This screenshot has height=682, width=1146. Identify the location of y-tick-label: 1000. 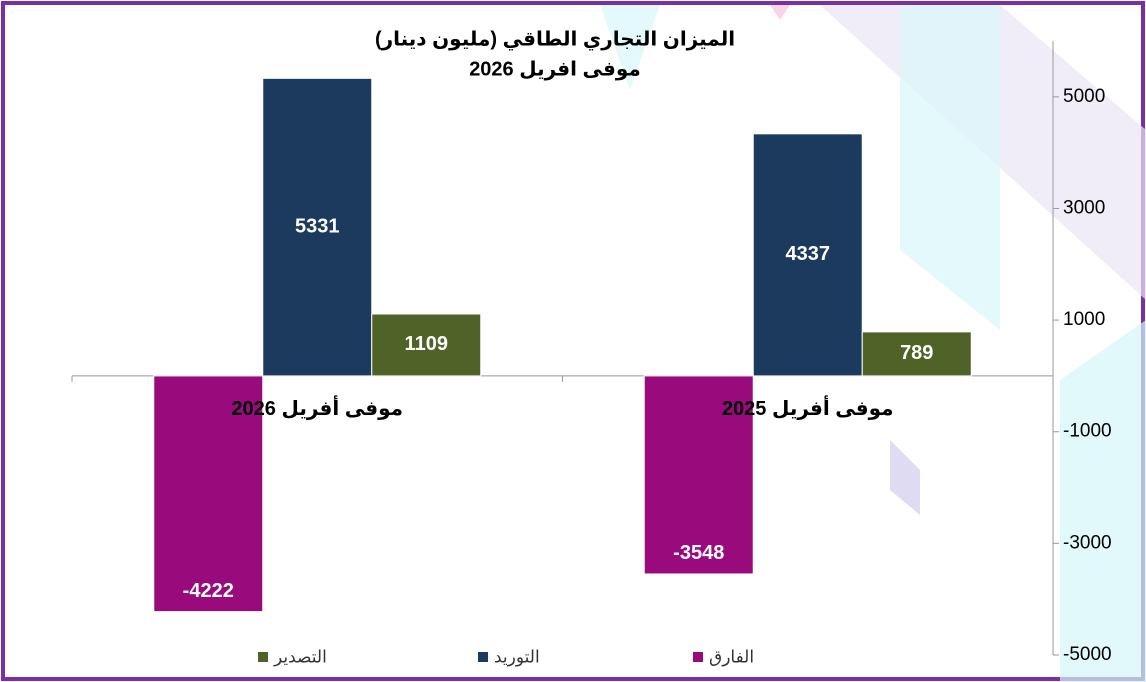
(1084, 319).